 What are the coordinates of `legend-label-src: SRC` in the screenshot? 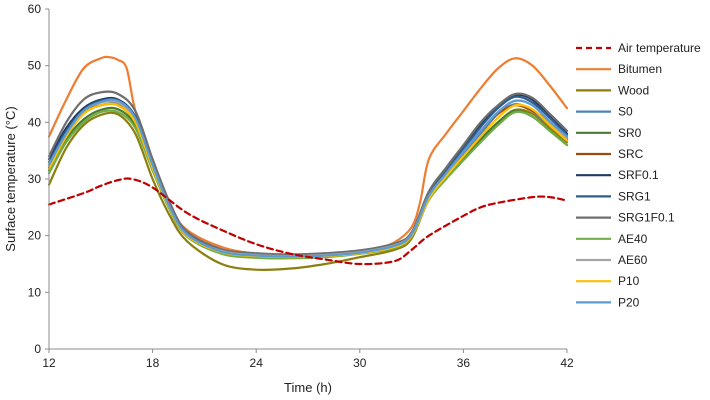 It's located at (631, 154).